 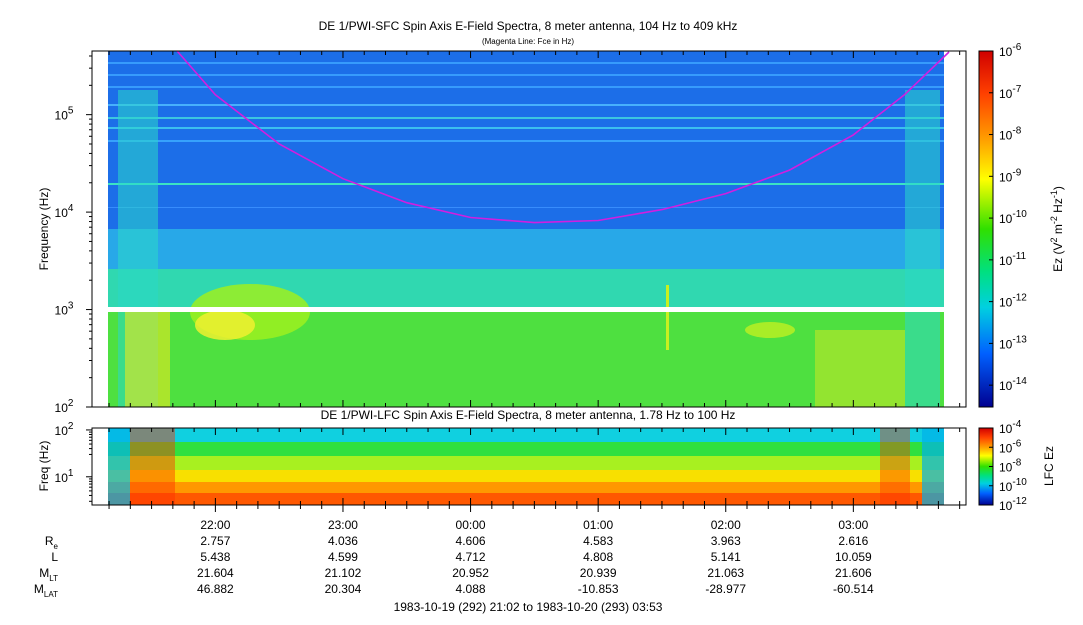 What do you see at coordinates (526, 435) in the screenshot?
I see `lfc-band-top` at bounding box center [526, 435].